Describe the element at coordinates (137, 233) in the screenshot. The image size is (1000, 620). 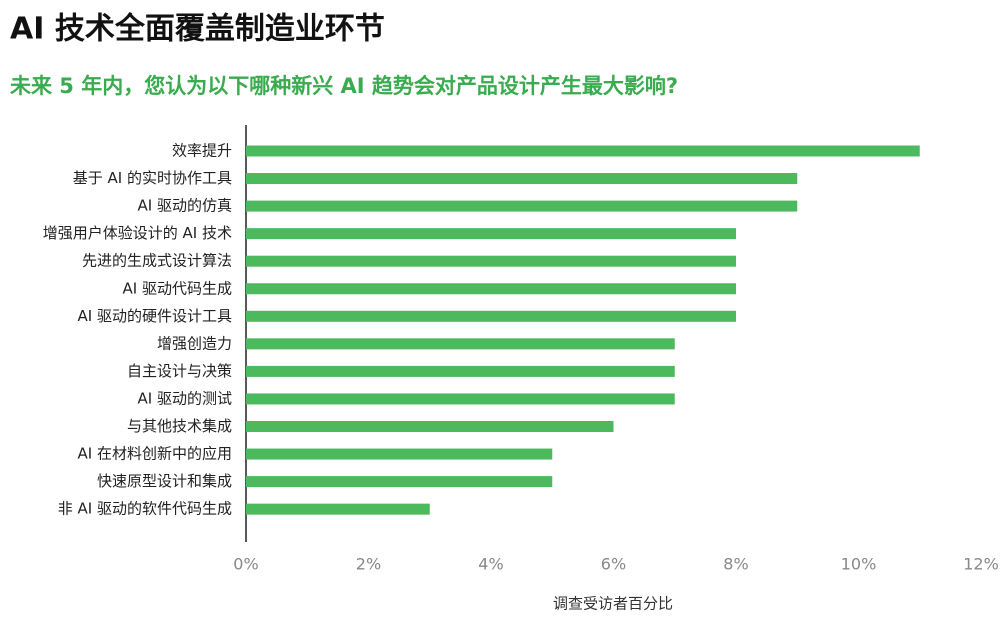
I see `y-tick-label: 增强用户体验设计的 AI 技术` at that location.